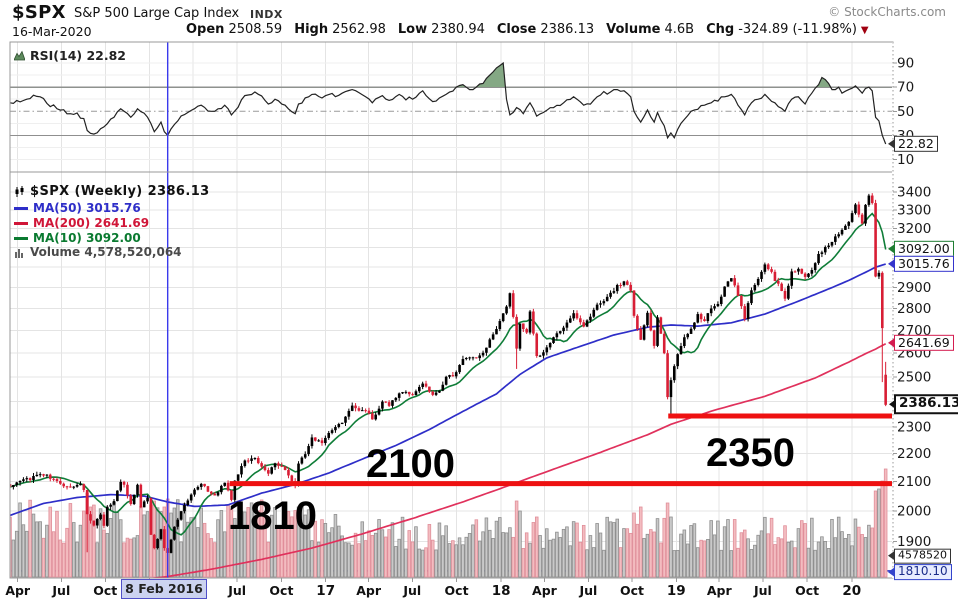 The image size is (958, 614). What do you see at coordinates (105, 590) in the screenshot?
I see `x-axis-label: Oct` at bounding box center [105, 590].